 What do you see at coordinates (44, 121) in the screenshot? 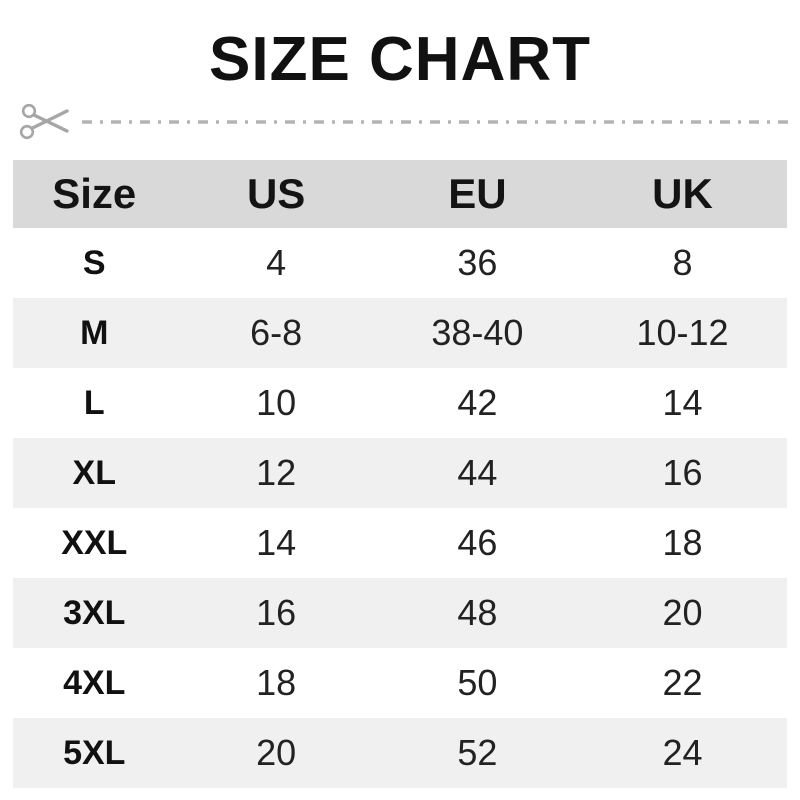
I see `scissors-icon` at bounding box center [44, 121].